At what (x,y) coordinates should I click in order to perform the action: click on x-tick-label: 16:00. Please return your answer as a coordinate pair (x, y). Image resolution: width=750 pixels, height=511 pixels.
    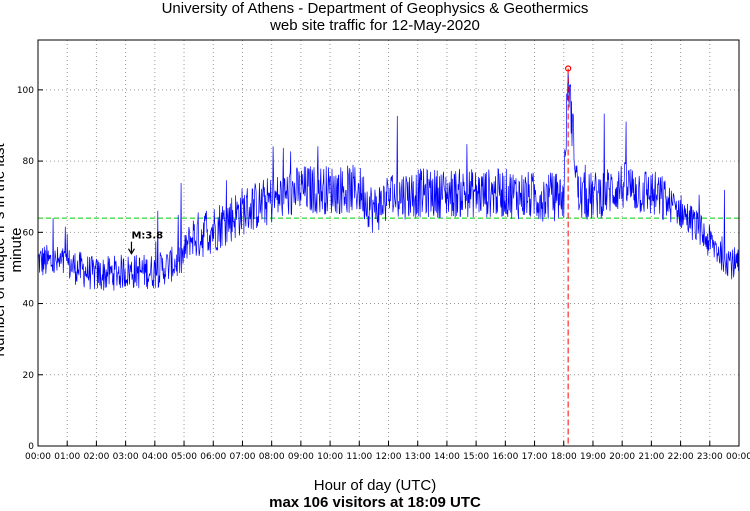
    Looking at the image, I should click on (505, 457).